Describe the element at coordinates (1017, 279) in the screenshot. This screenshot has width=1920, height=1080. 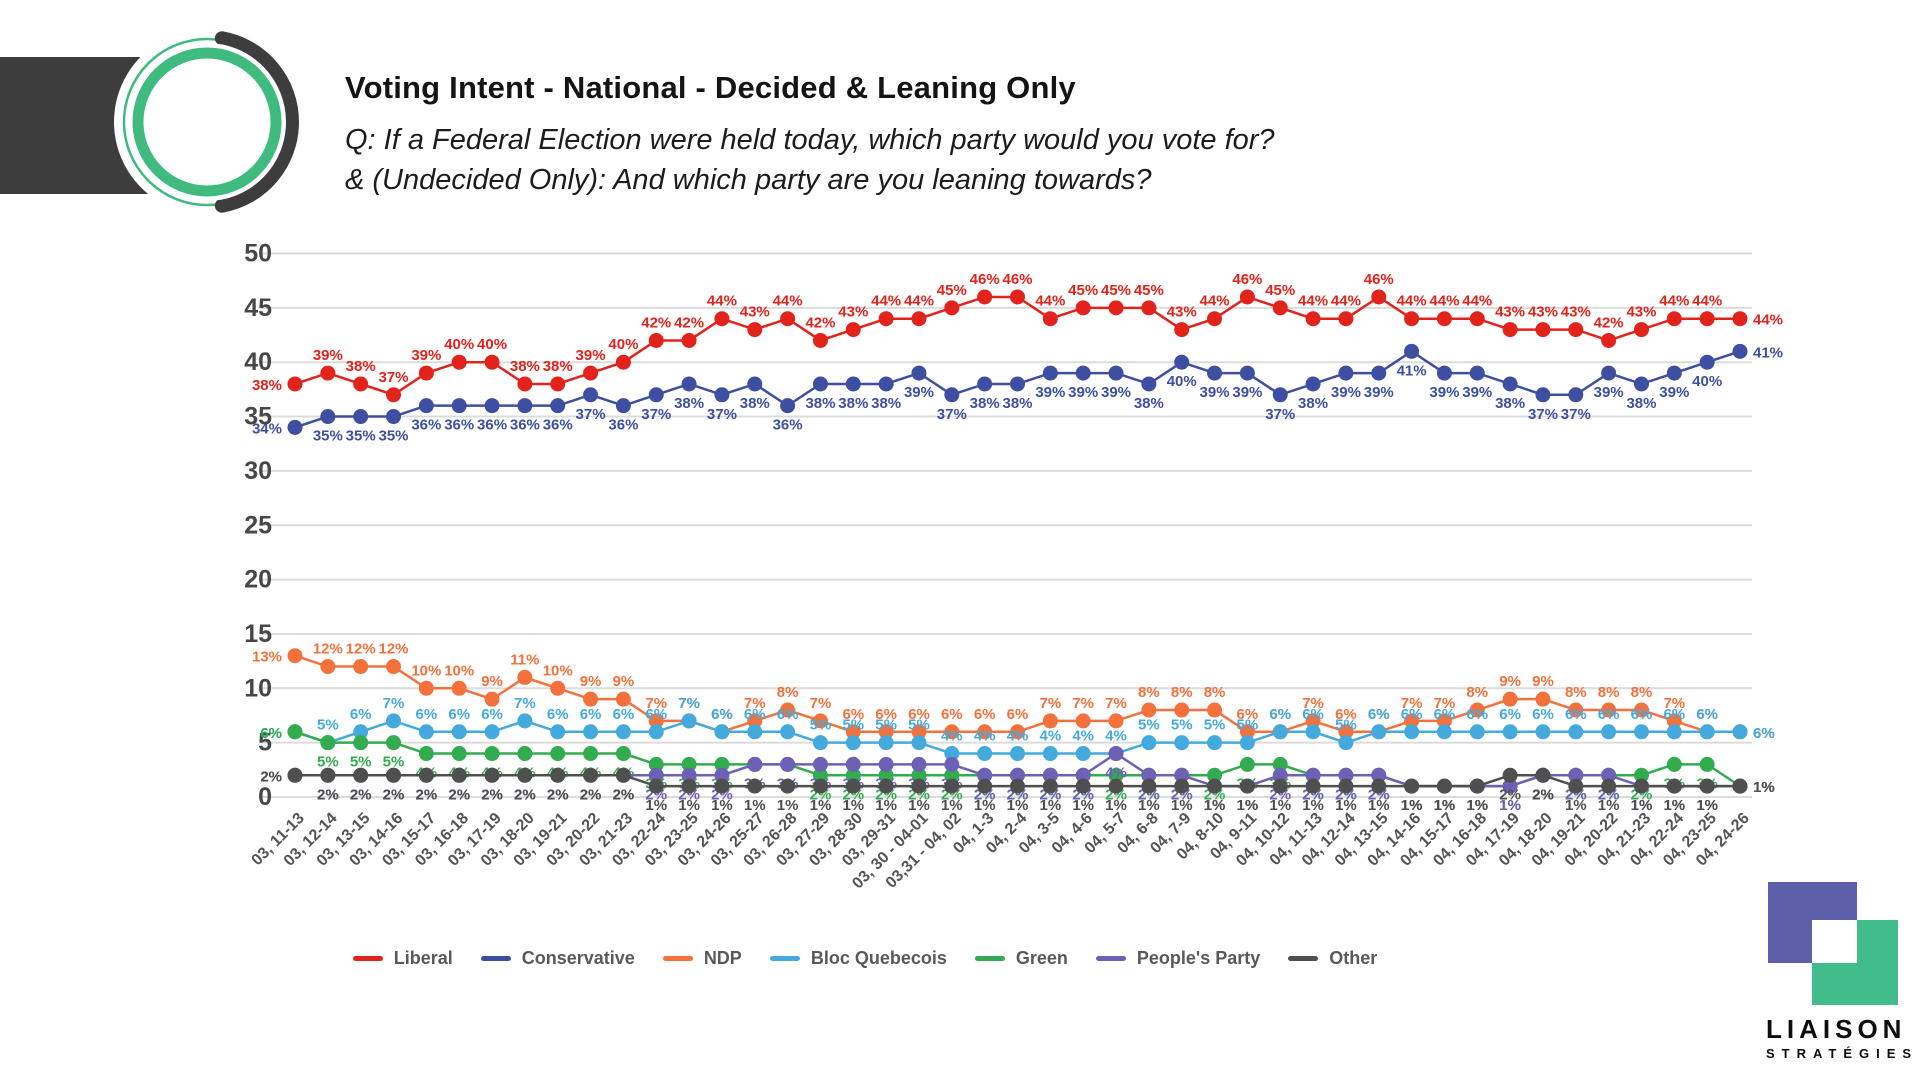
I see `data-label: 46%` at that location.